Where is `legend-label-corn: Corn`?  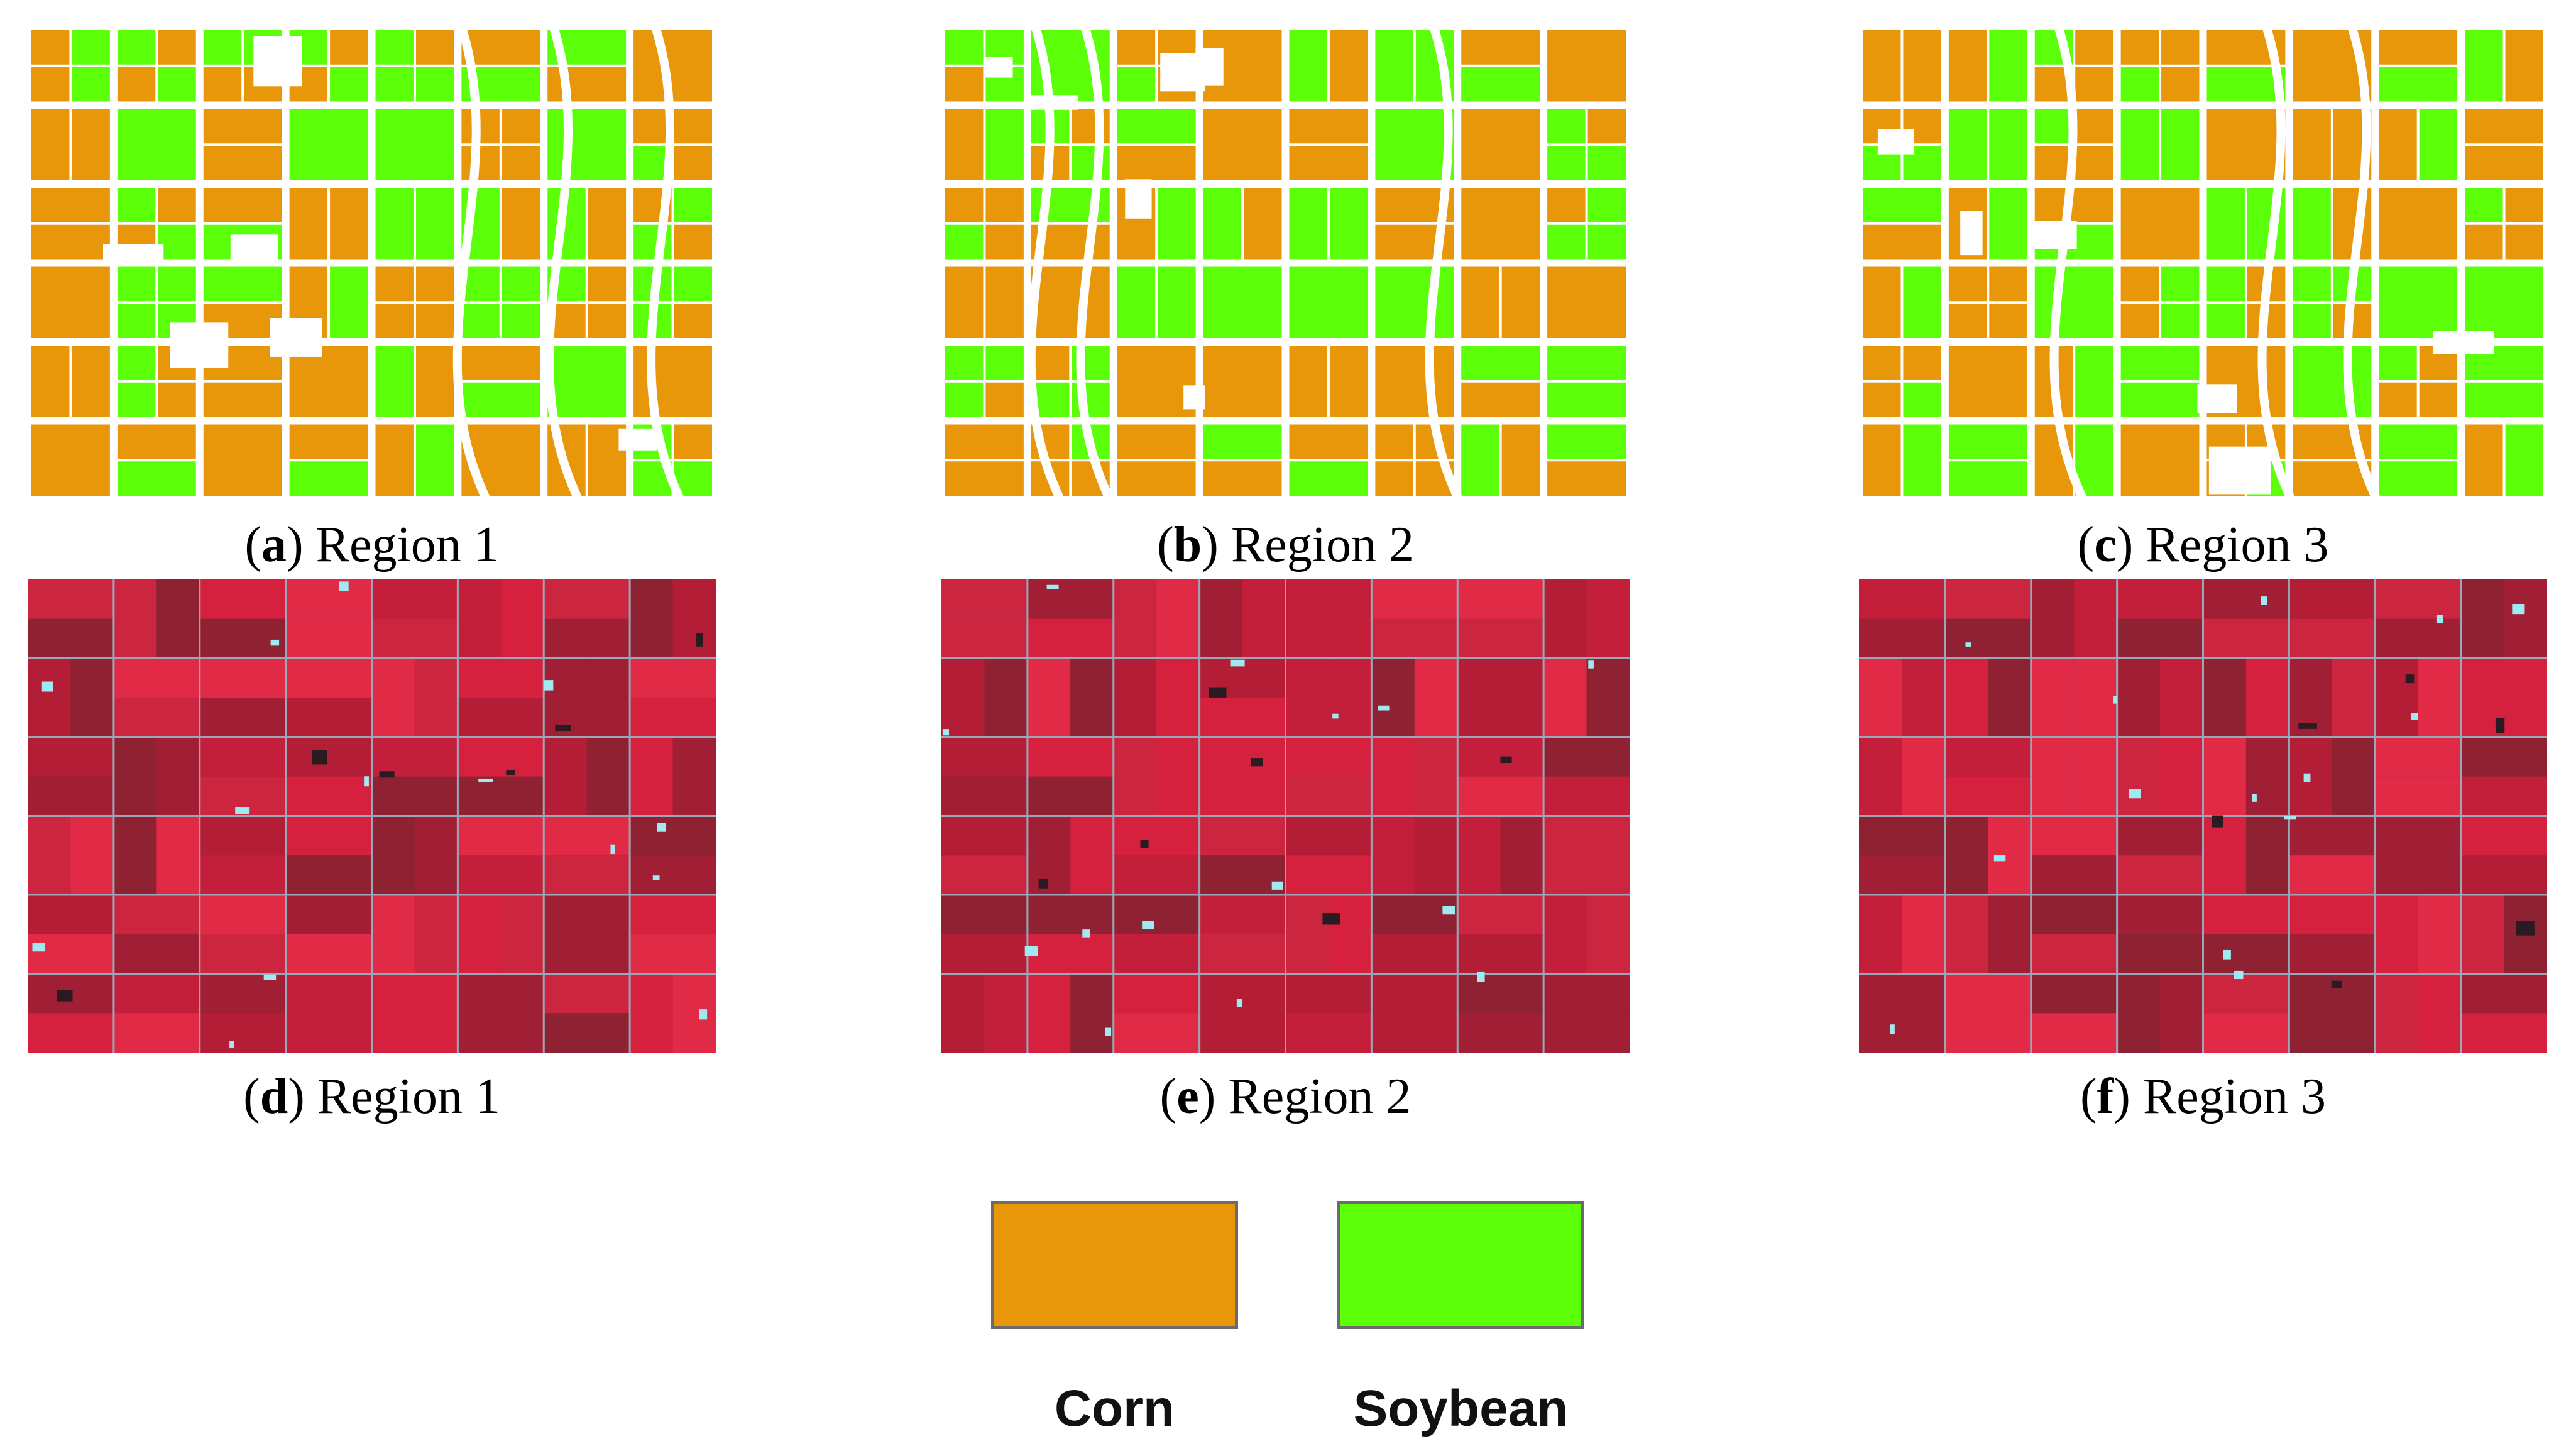 legend-label-corn: Corn is located at coordinates (1114, 1408).